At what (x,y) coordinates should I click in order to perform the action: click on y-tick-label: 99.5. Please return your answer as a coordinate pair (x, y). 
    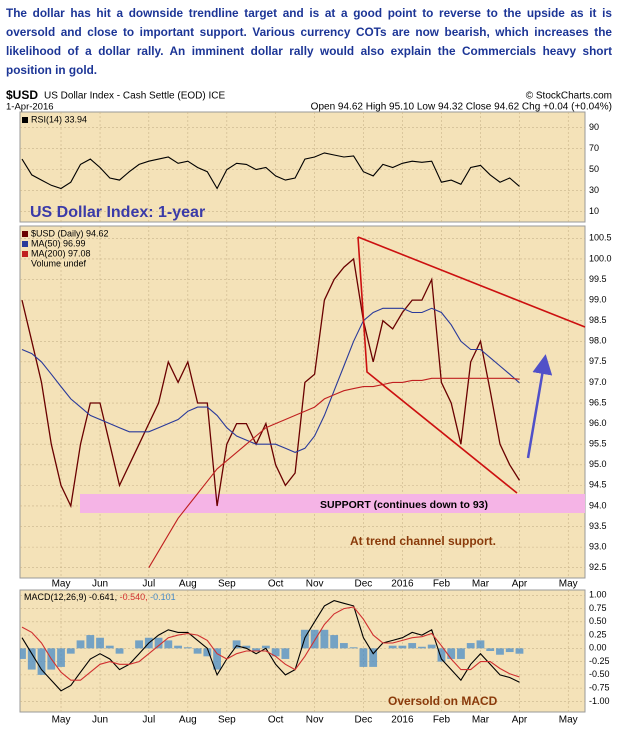
    Looking at the image, I should click on (598, 279).